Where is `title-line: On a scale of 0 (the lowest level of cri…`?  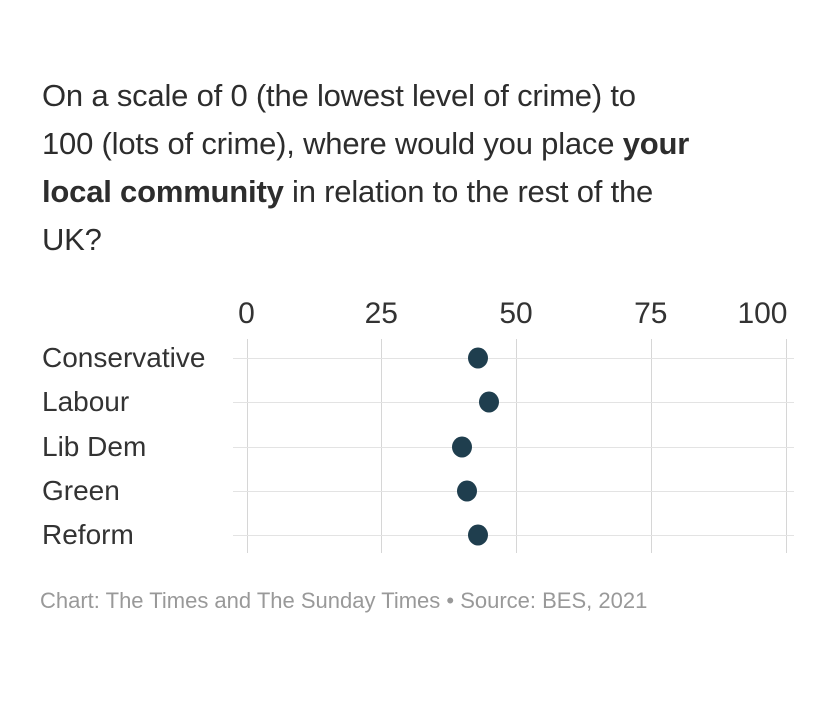
title-line: On a scale of 0 (the lowest level of cri… is located at coordinates (427, 96).